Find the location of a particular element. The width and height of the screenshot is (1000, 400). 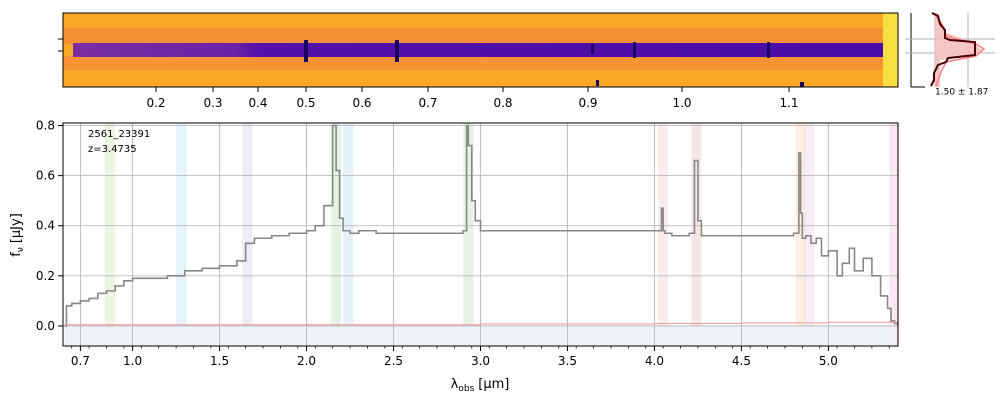

profile-data-line is located at coordinates (953, 49).